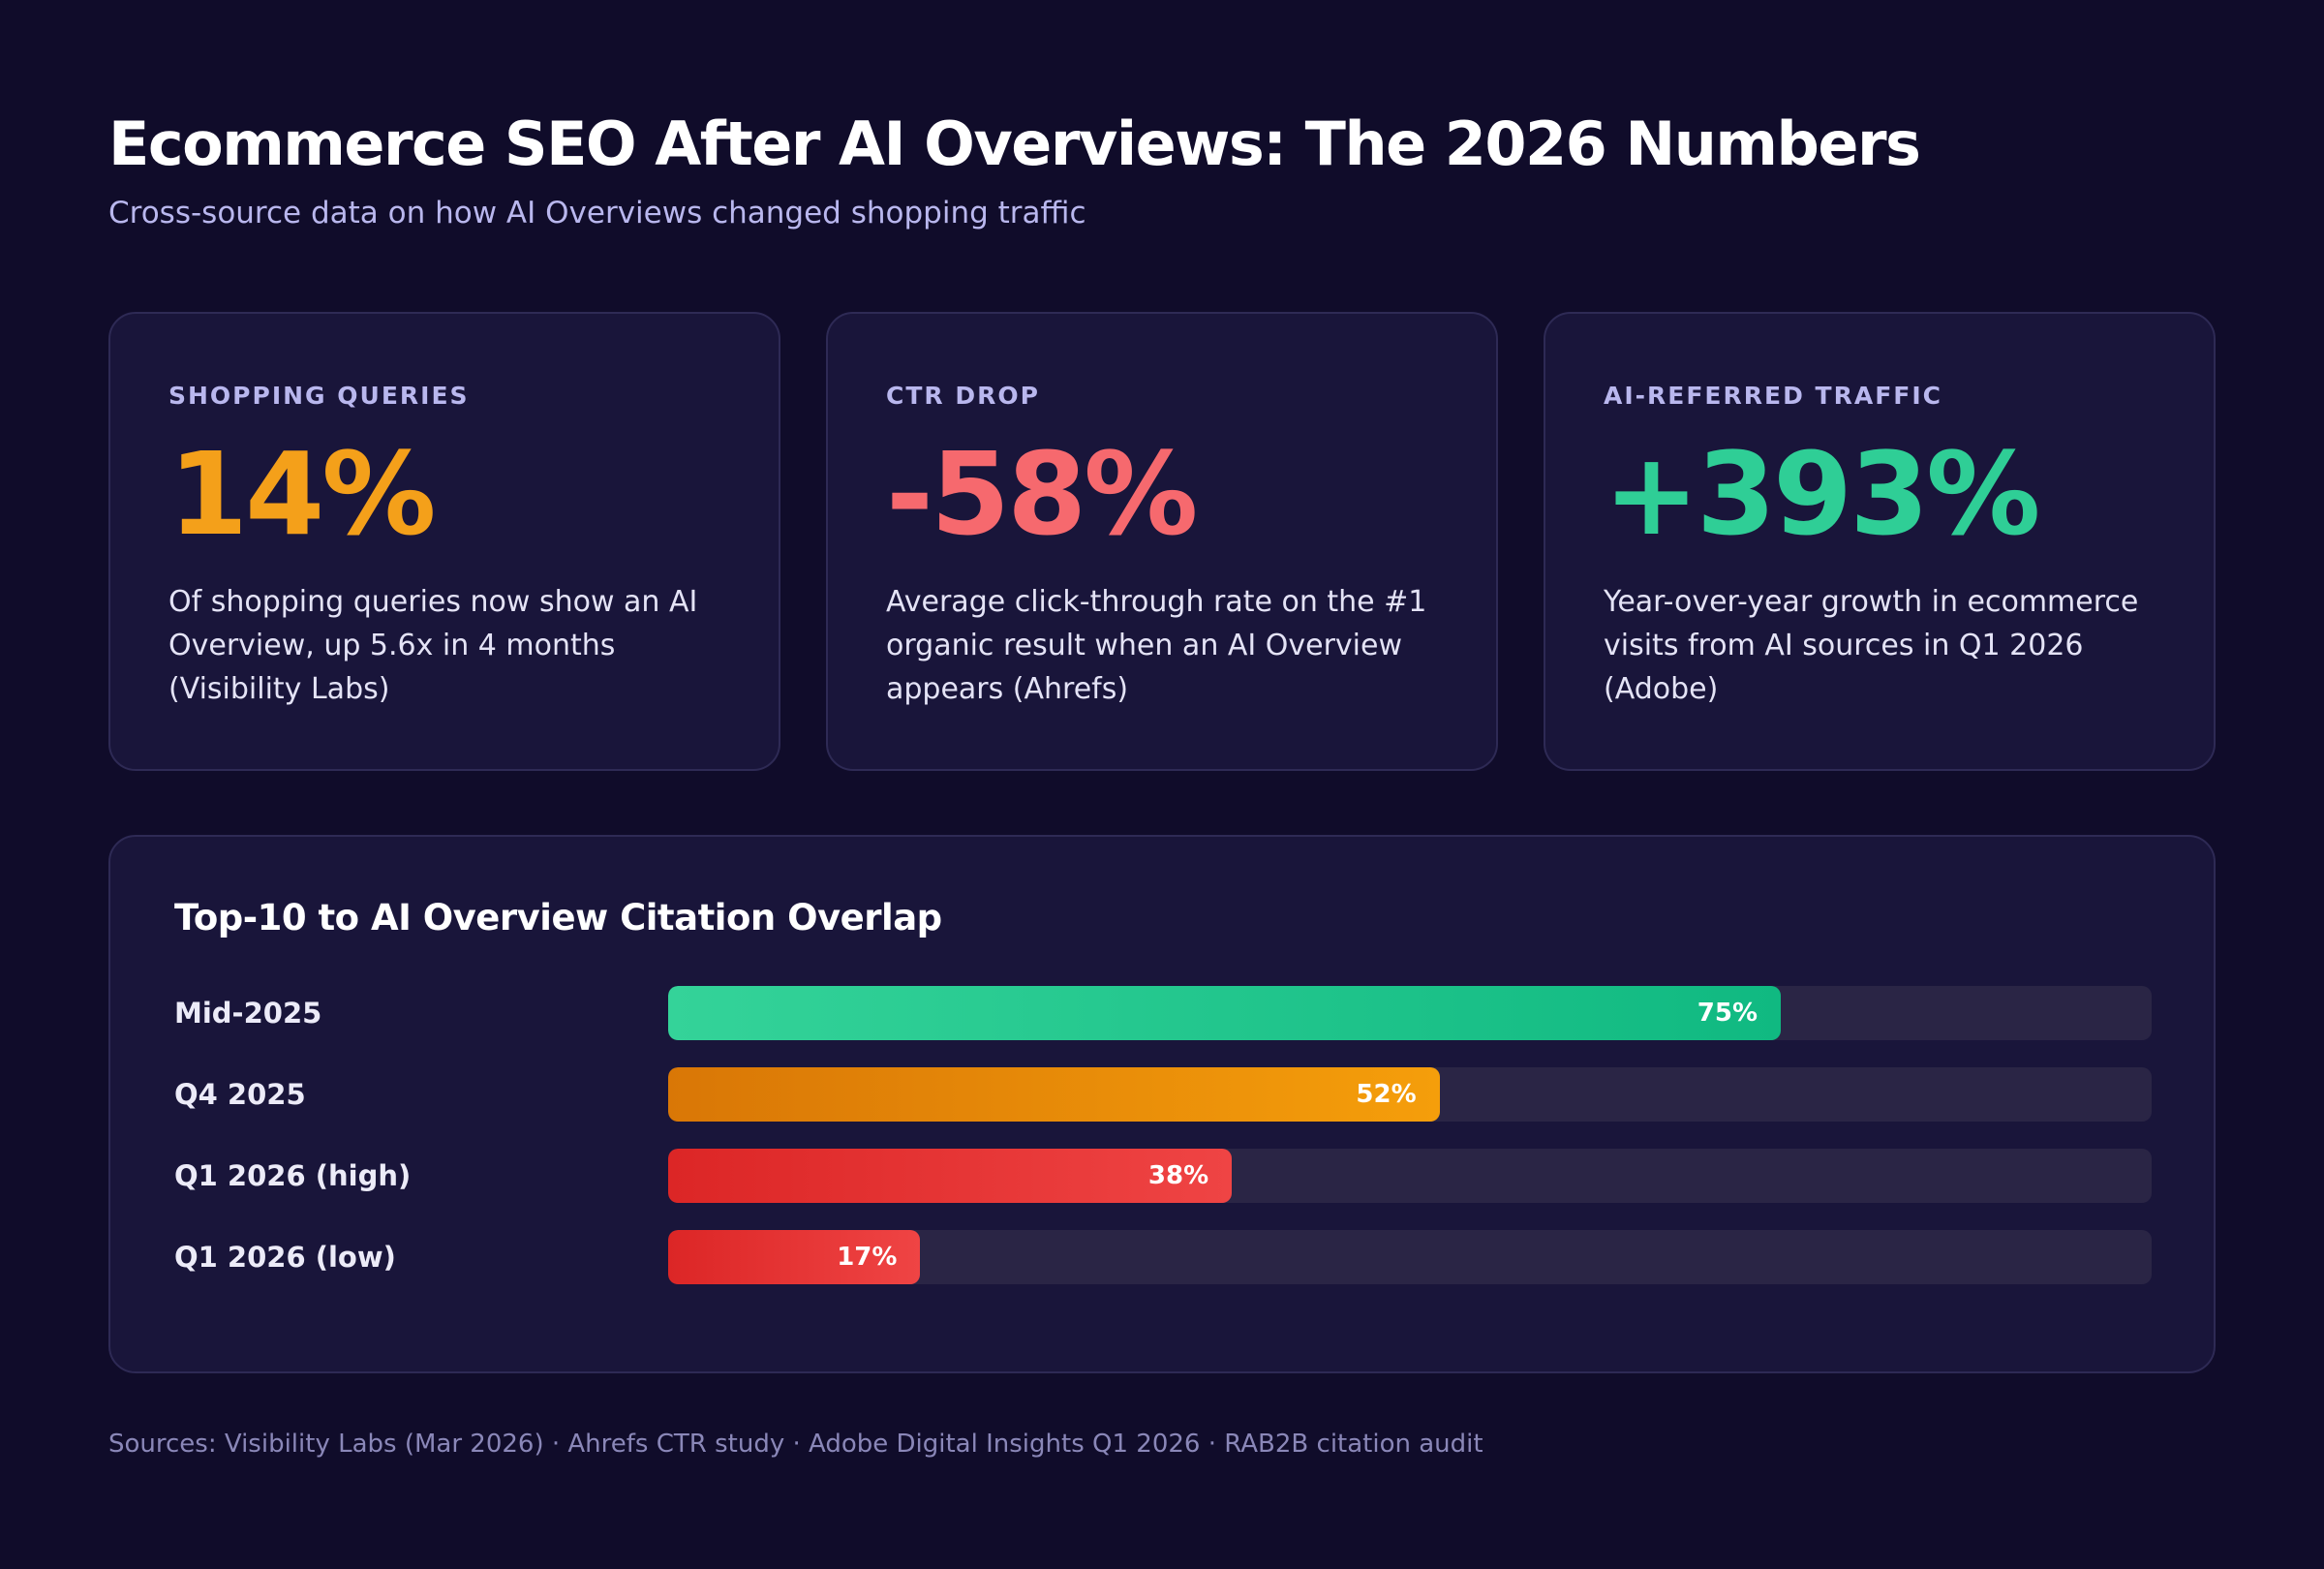 This screenshot has height=1569, width=2324. I want to click on stat-card-label: CTR DROP, so click(963, 396).